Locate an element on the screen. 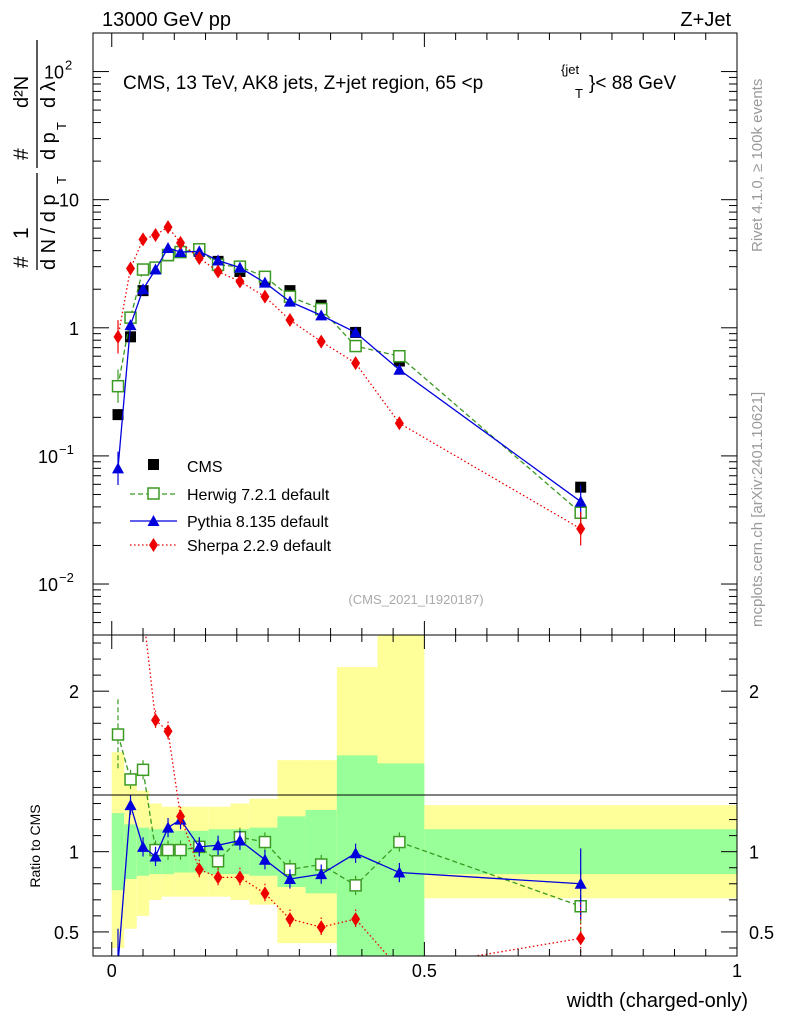 This screenshot has width=786, height=1024. main-y-tick-label: 10 is located at coordinates (69, 201).